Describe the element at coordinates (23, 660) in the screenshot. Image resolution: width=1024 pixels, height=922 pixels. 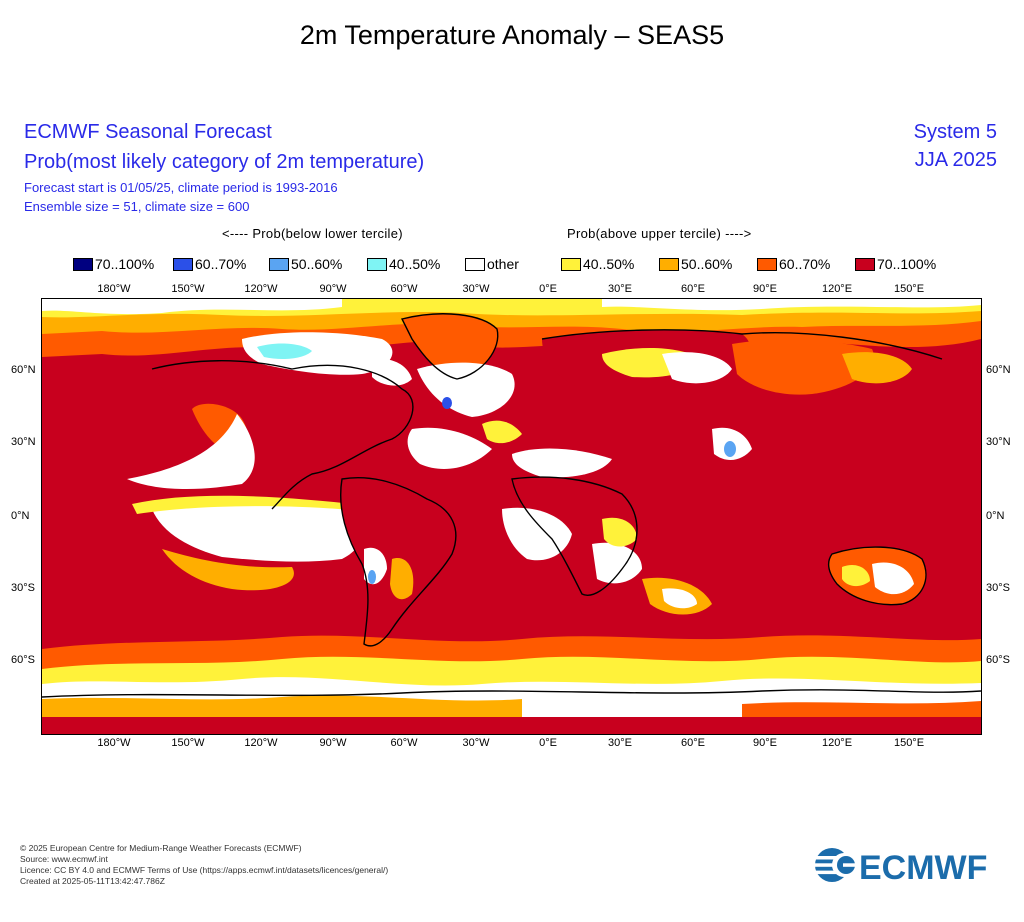
I see `lat-label-left: 60°S` at that location.